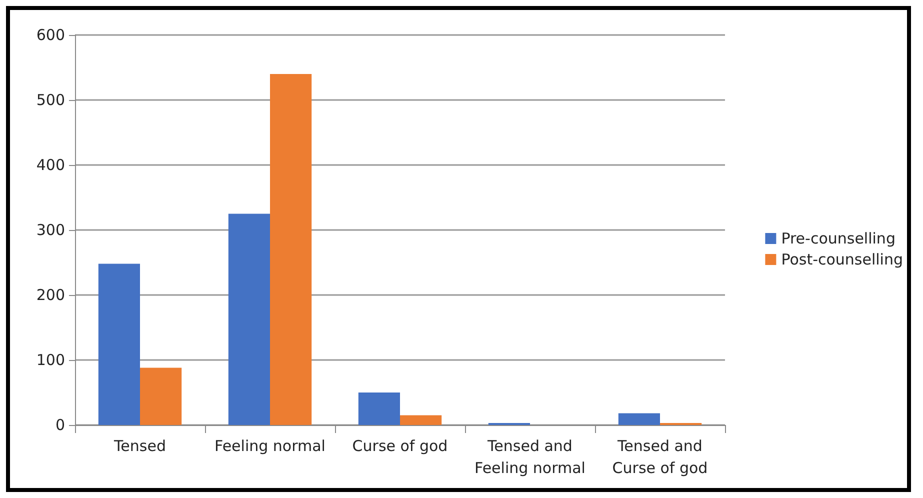  I want to click on legend-label: Post-counselling, so click(842, 259).